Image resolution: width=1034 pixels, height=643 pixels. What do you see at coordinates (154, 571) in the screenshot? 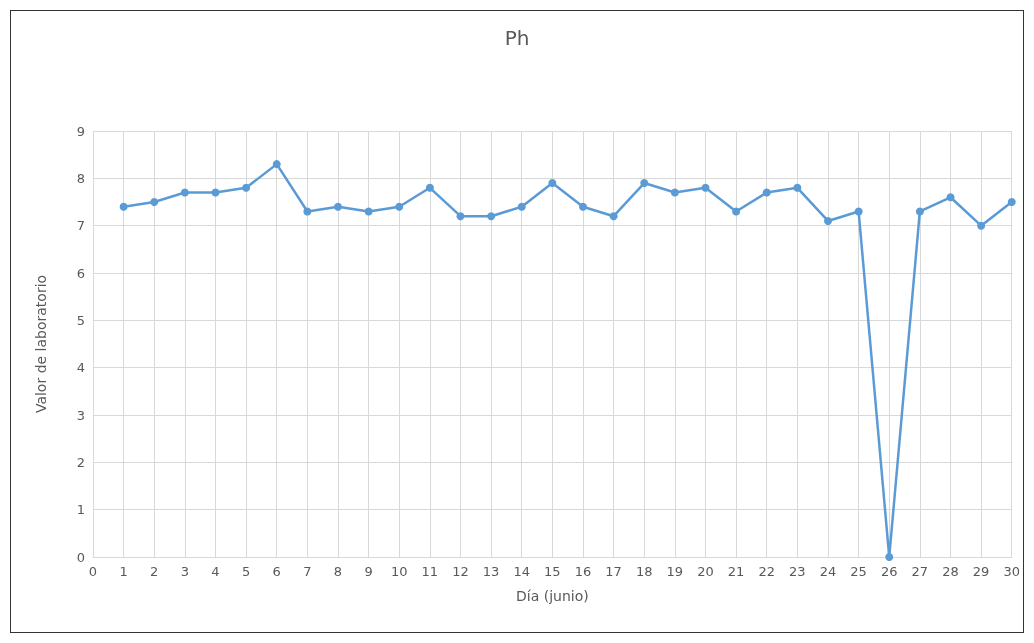
I see `x-tick-label: 2` at bounding box center [154, 571].